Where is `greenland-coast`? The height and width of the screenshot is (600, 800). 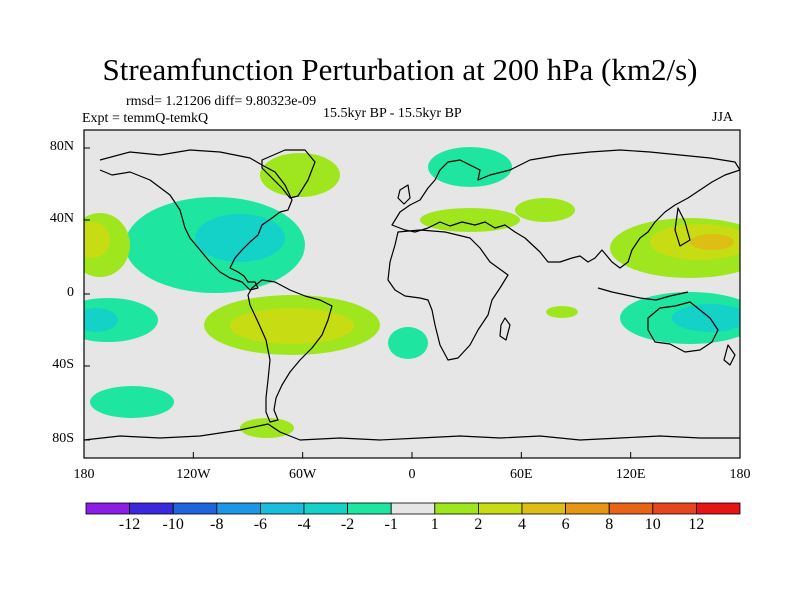 greenland-coast is located at coordinates (288, 174).